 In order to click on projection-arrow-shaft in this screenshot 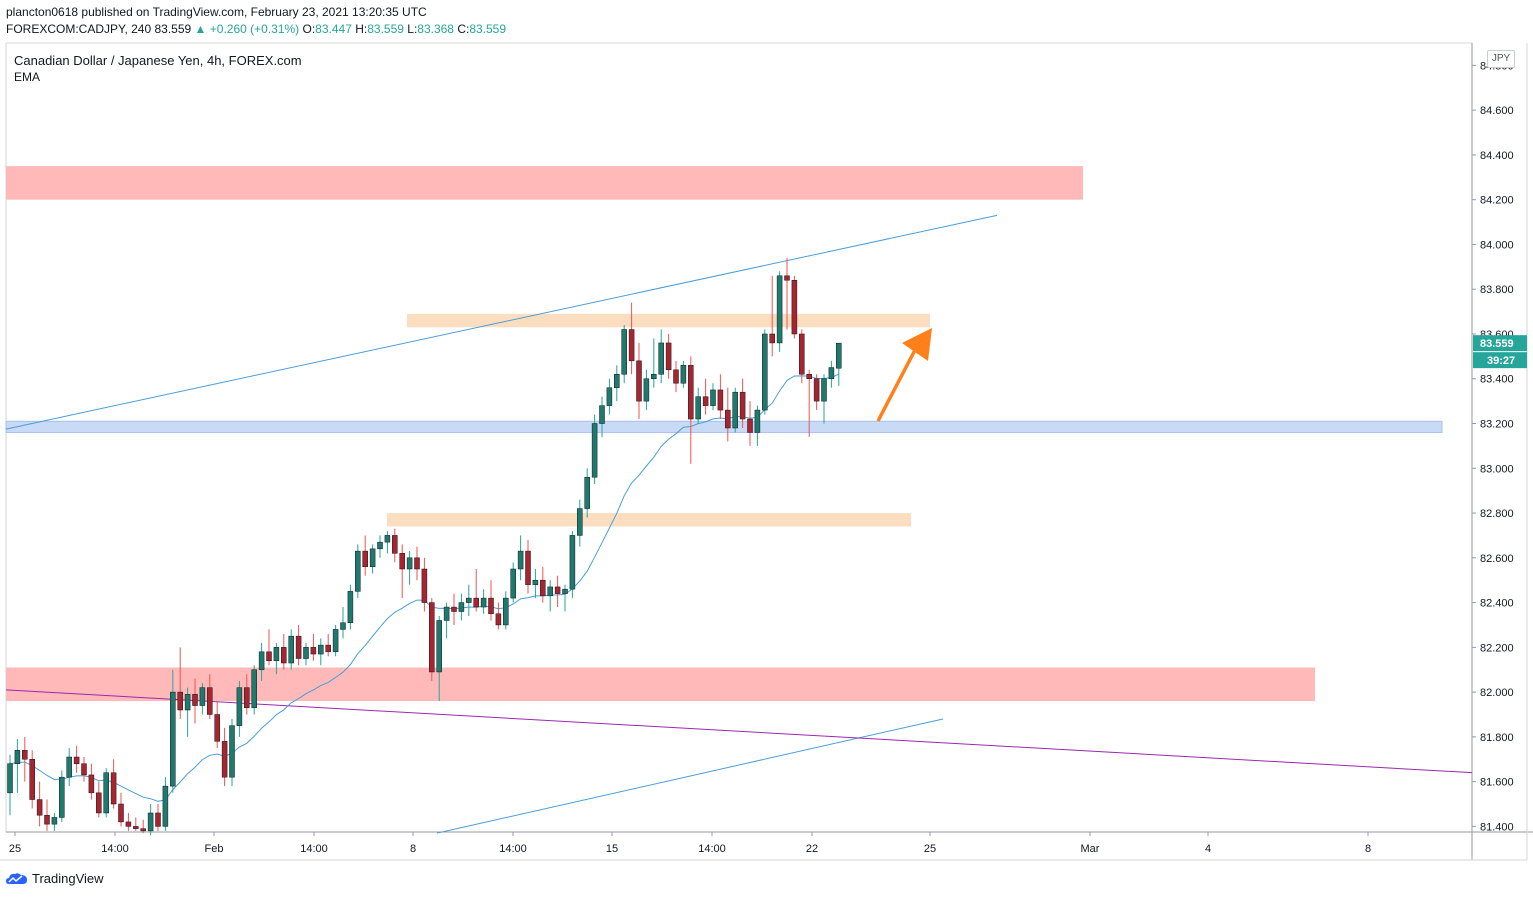, I will do `click(896, 385)`.